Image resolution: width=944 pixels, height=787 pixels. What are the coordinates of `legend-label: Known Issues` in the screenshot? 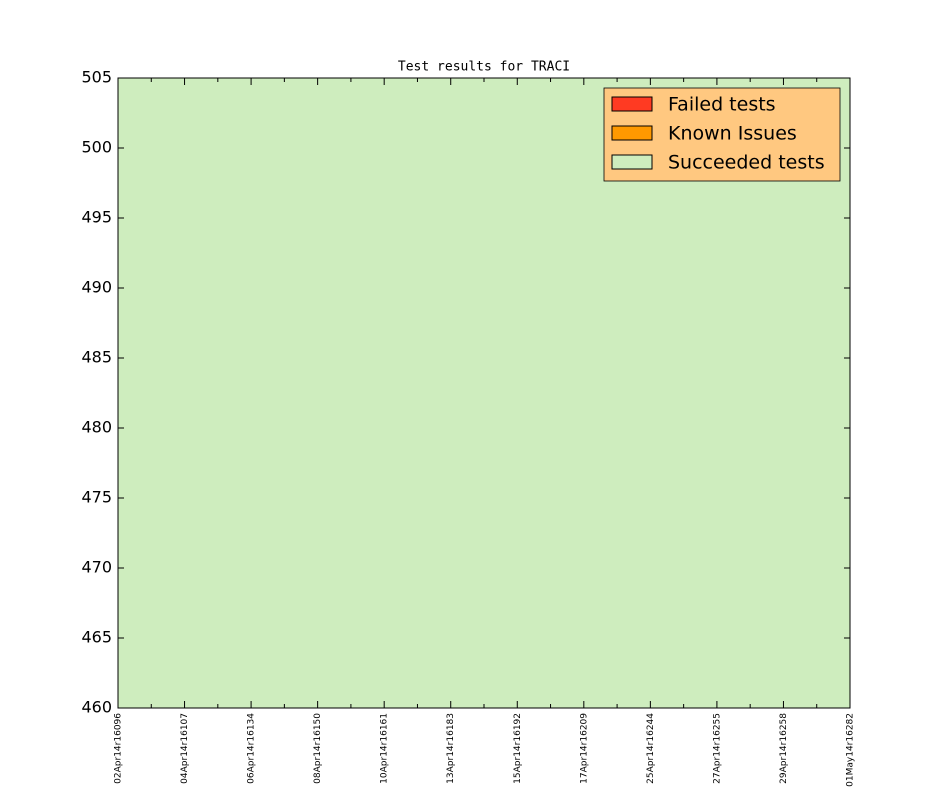 It's located at (732, 134).